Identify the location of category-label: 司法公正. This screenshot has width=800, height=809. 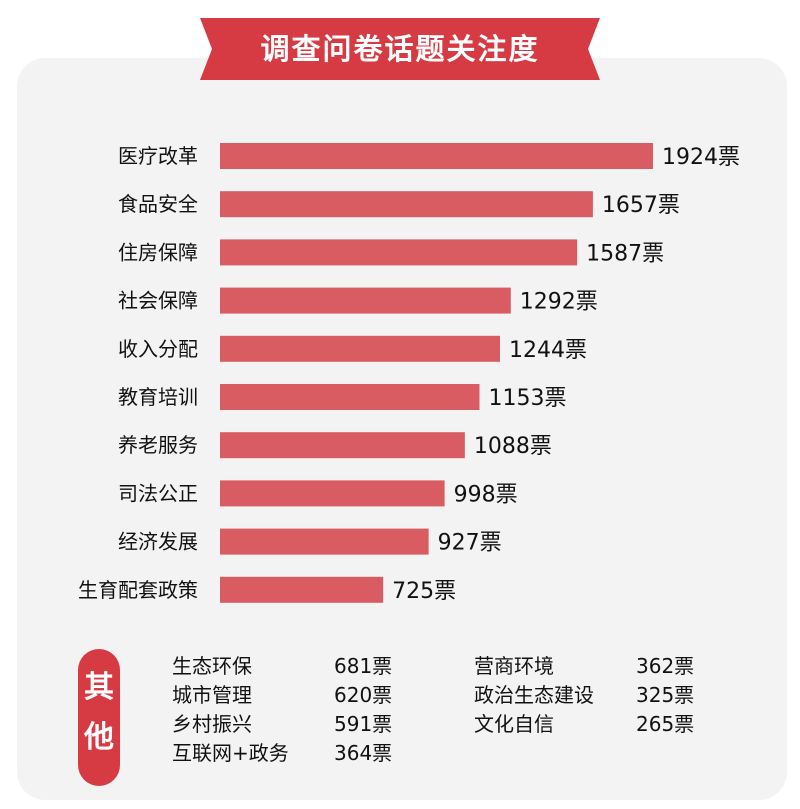
(158, 493).